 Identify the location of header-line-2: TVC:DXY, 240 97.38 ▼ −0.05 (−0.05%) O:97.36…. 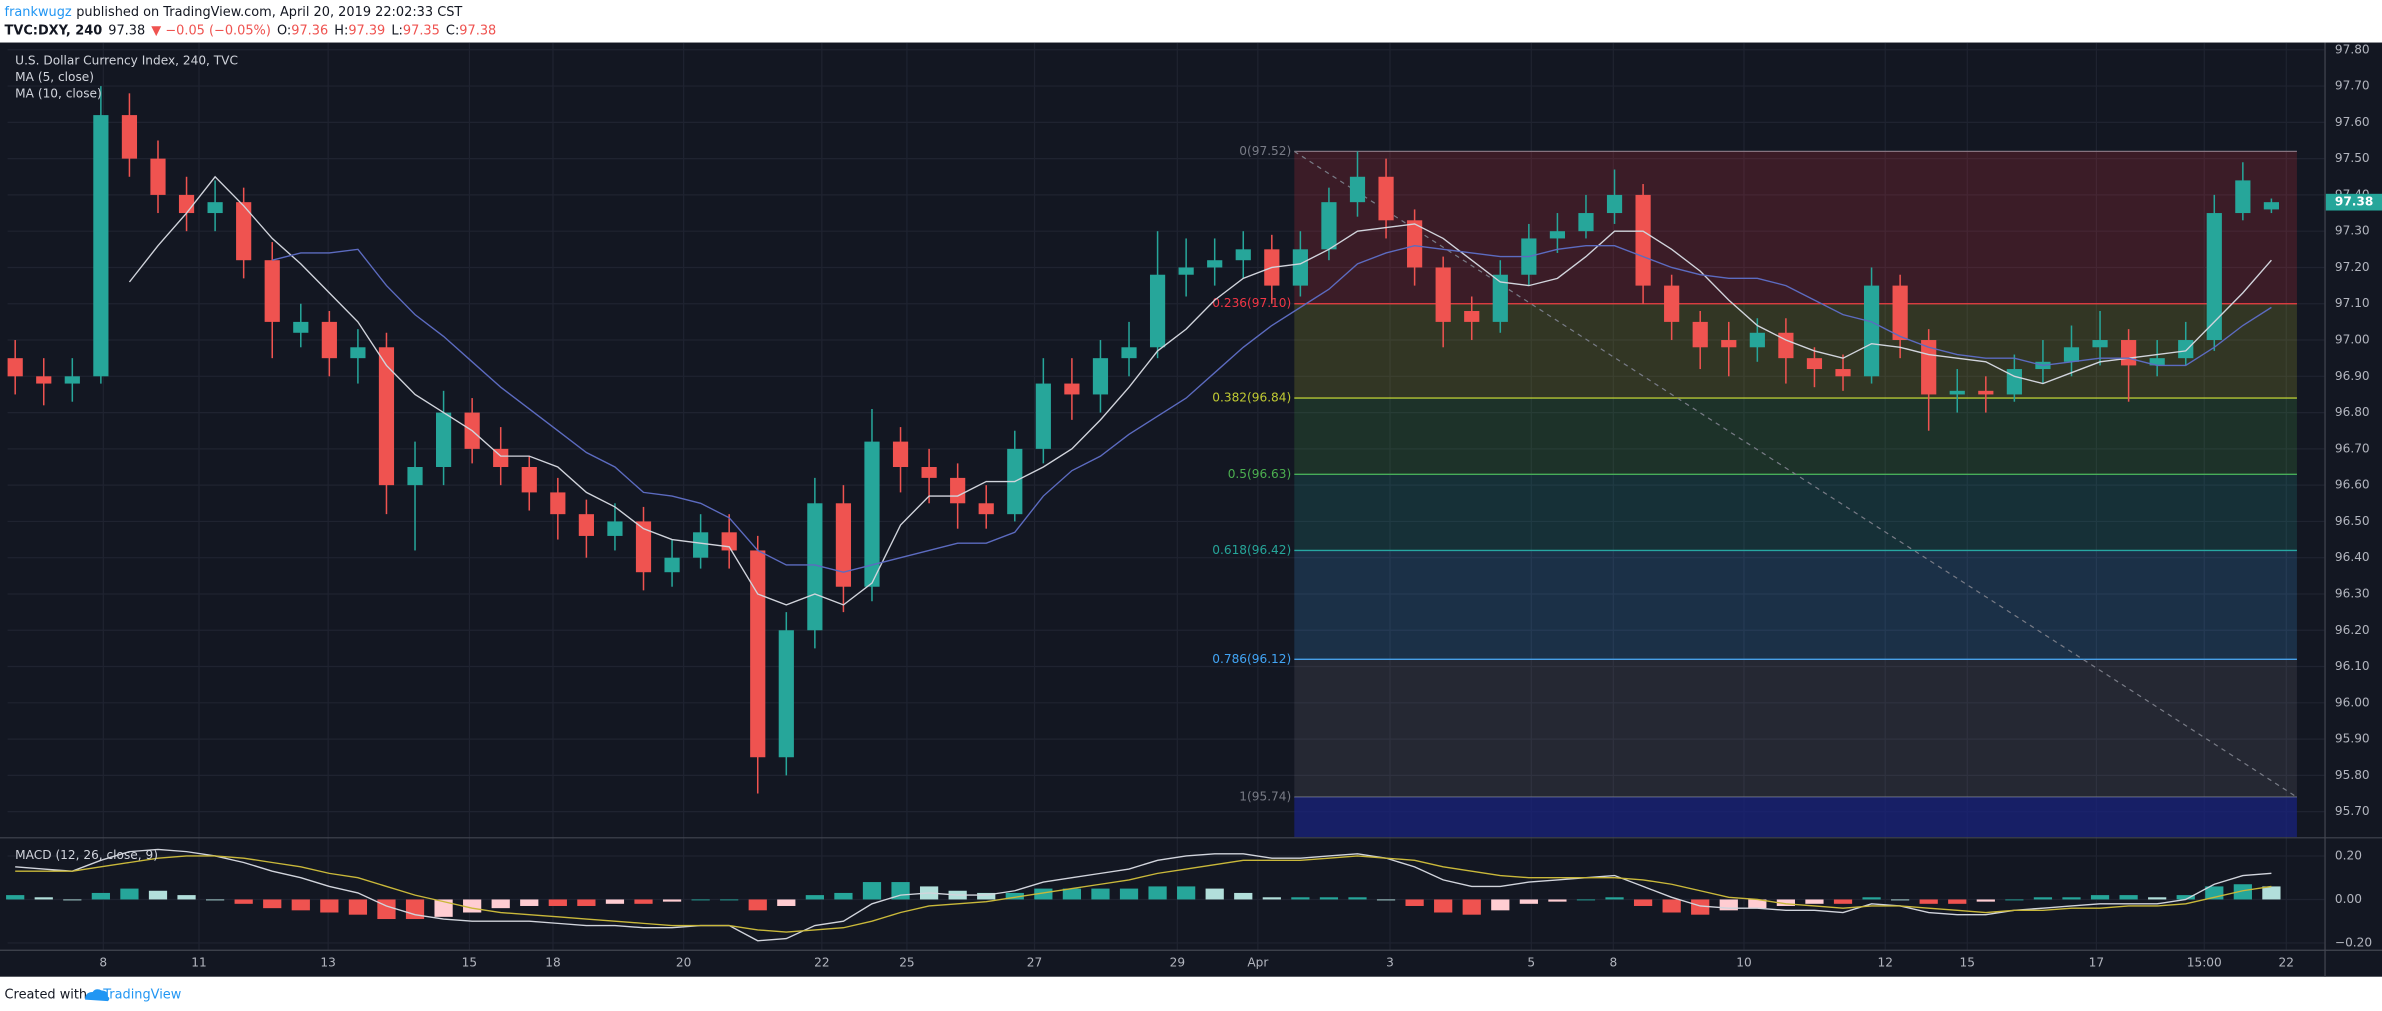
(251, 30).